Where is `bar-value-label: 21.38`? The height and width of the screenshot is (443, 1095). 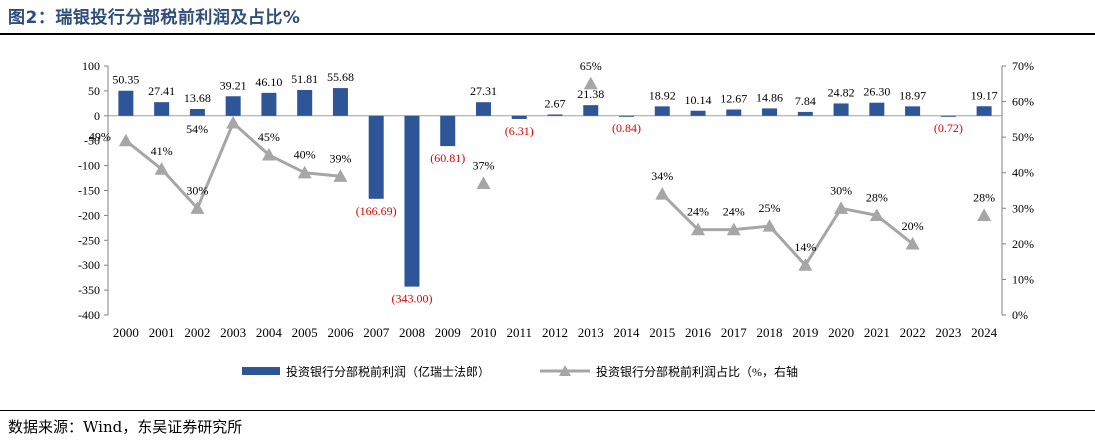 bar-value-label: 21.38 is located at coordinates (590, 94).